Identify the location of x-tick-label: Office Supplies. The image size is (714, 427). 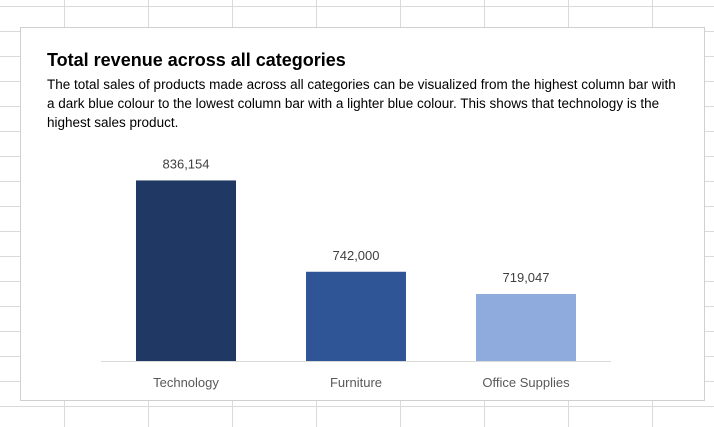
(526, 382).